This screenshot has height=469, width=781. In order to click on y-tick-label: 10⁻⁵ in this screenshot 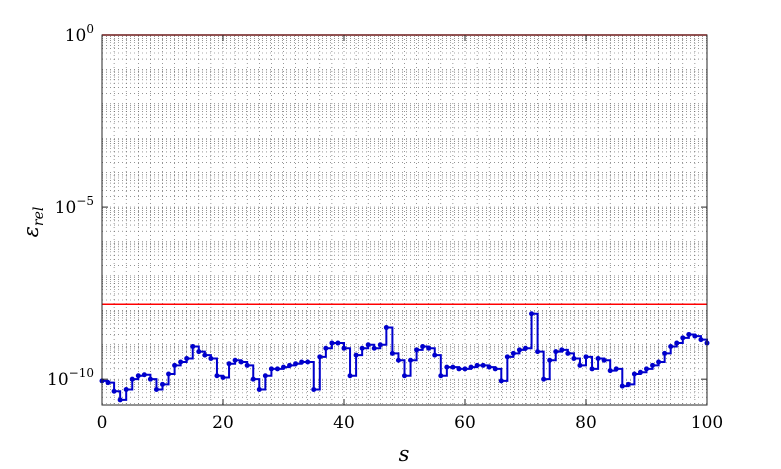, I will do `click(74, 206)`.